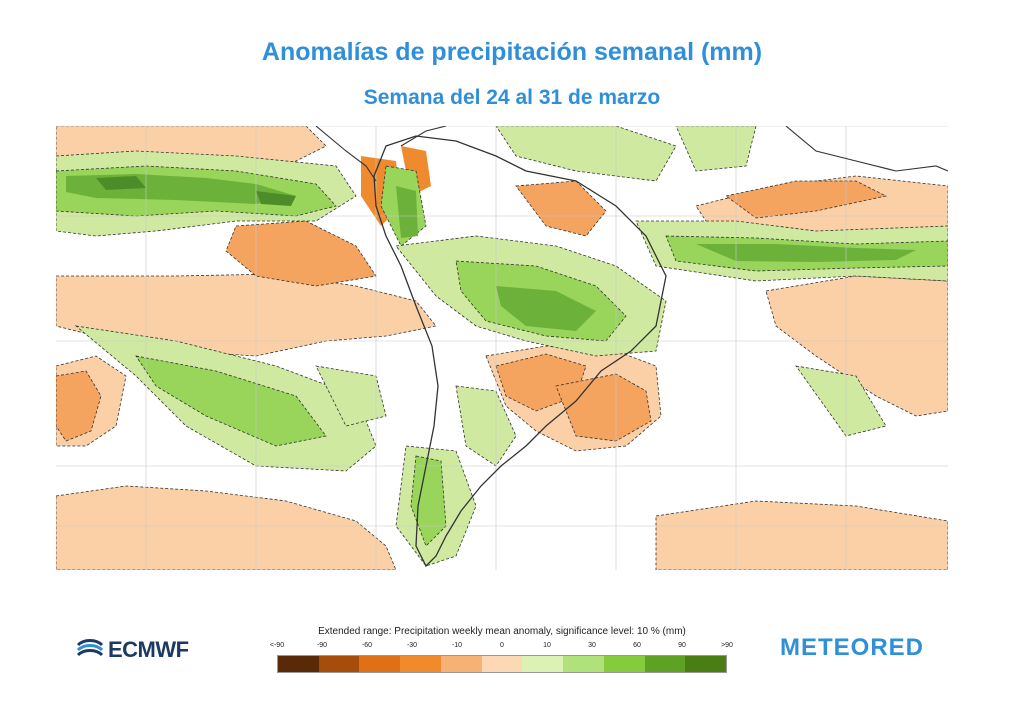  I want to click on legend-tick-label: 60, so click(637, 645).